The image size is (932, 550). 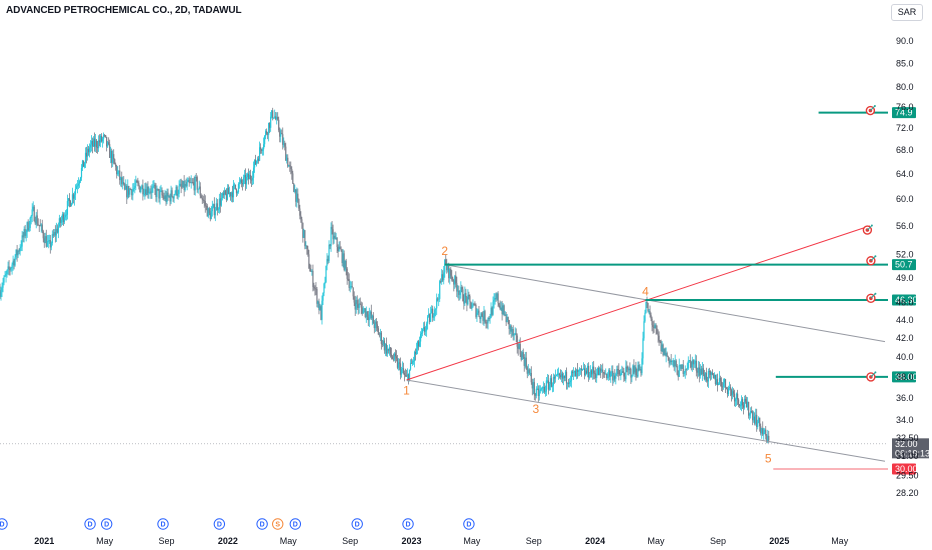 What do you see at coordinates (907, 493) in the screenshot?
I see `price-tick-label: 28.20` at bounding box center [907, 493].